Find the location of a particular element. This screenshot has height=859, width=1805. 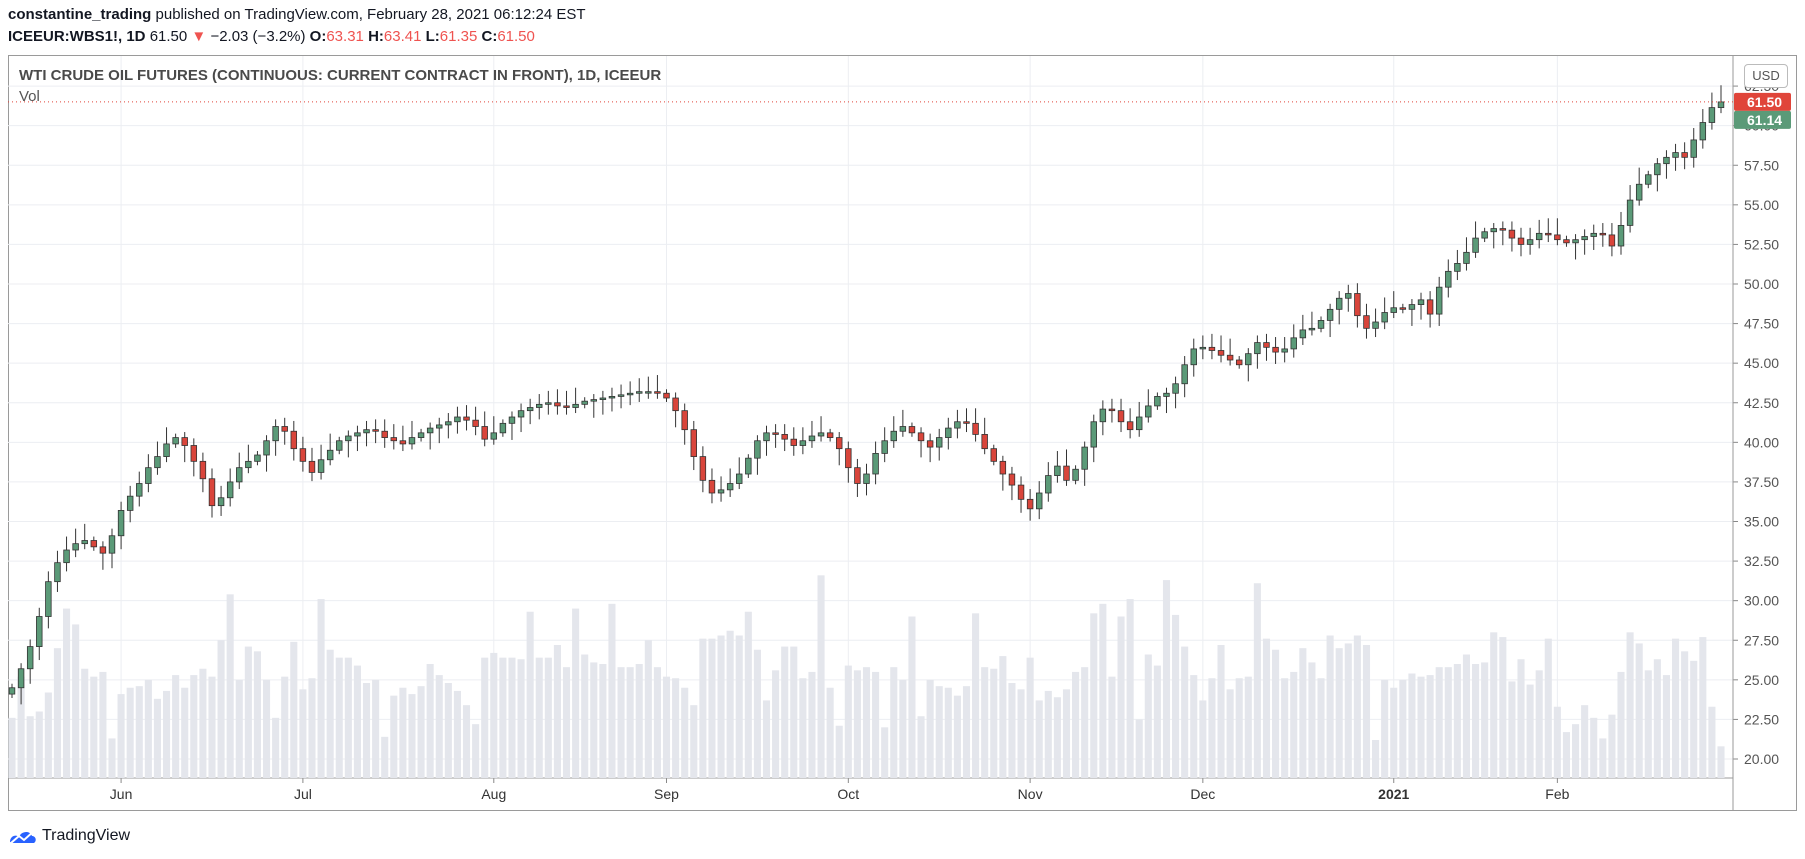

y-tick-label: 22.50 is located at coordinates (1761, 719).